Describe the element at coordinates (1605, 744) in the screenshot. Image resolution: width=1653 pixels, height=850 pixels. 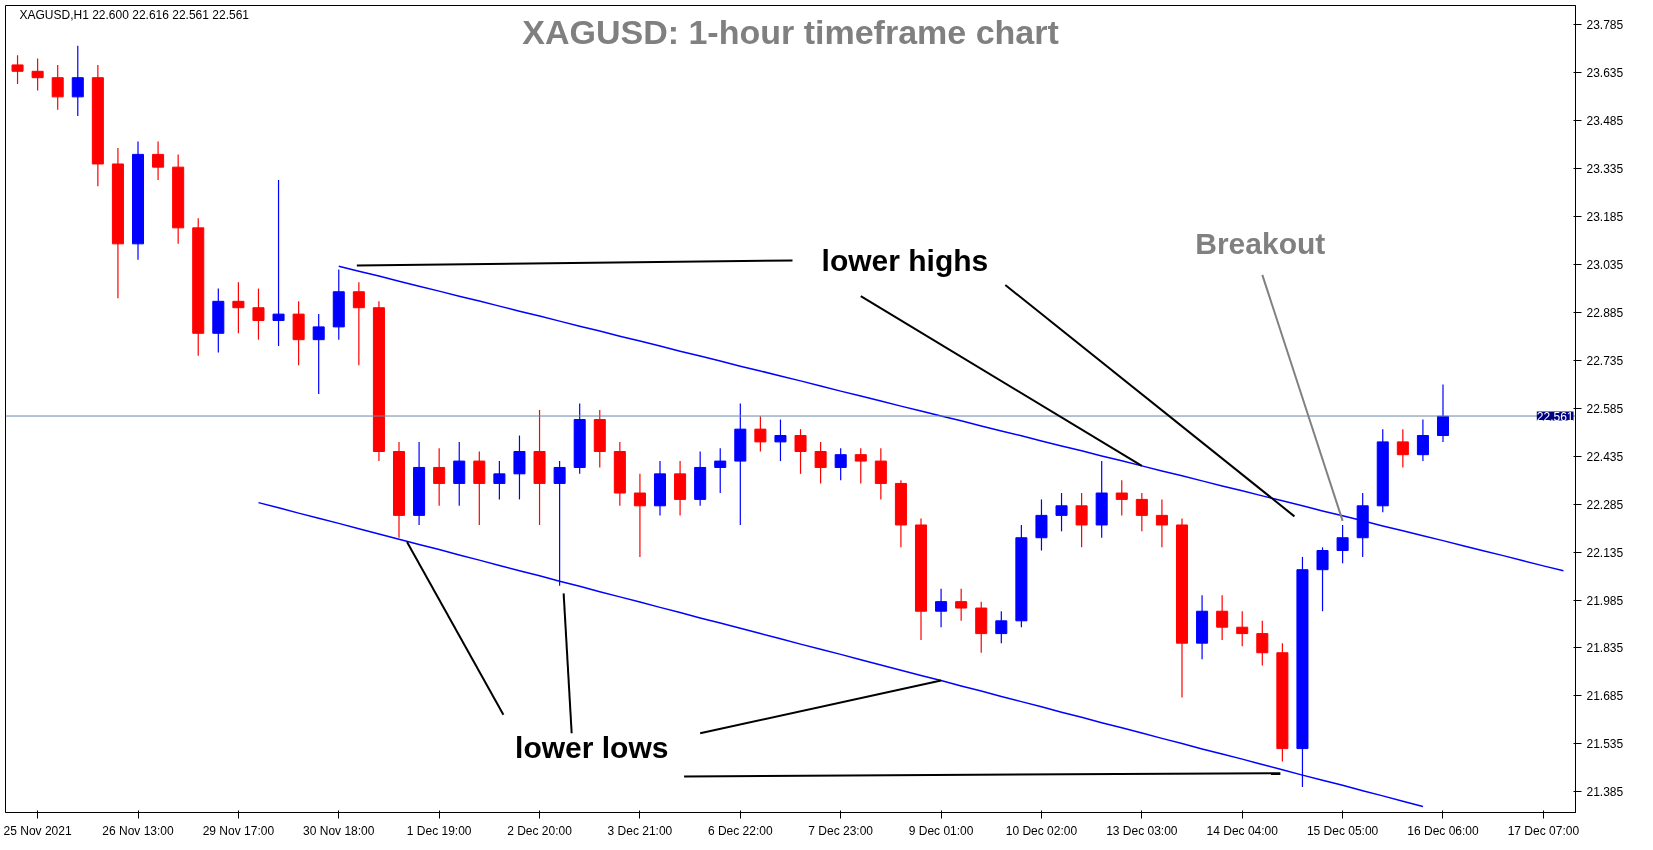
I see `y-tick-label: 21.535` at that location.